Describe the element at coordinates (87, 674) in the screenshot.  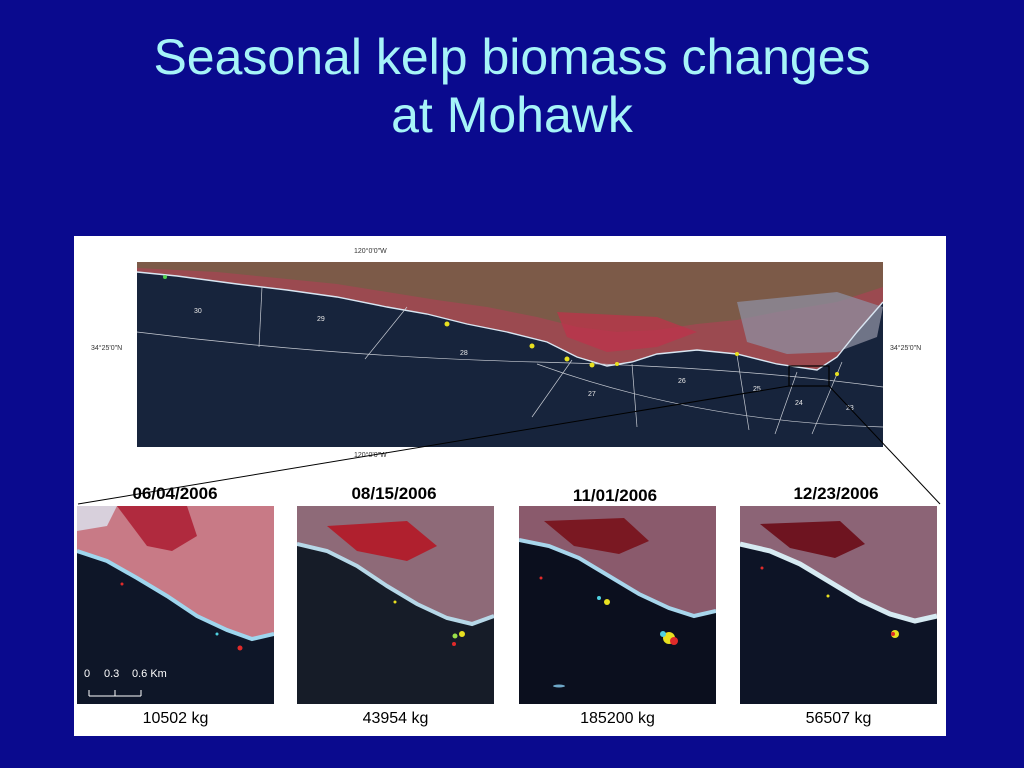
I see `scale-bar-tick-0: 0` at that location.